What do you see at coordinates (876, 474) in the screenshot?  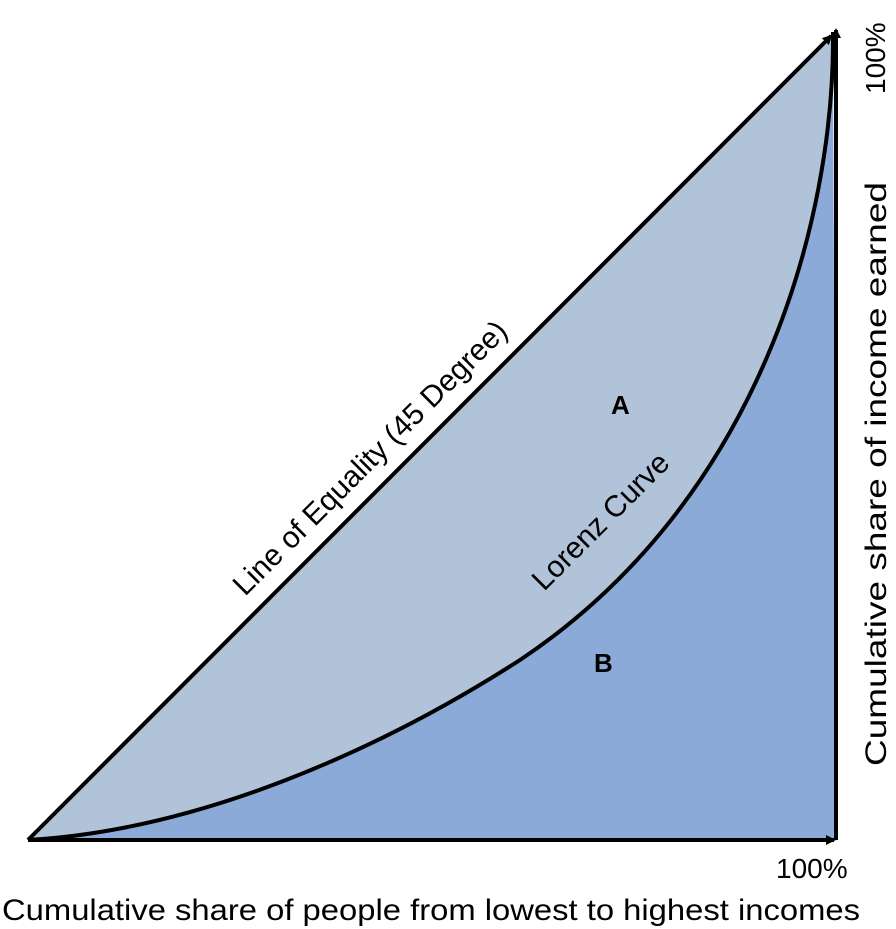 I see `y-axis-title: Cumulative share of income earned` at bounding box center [876, 474].